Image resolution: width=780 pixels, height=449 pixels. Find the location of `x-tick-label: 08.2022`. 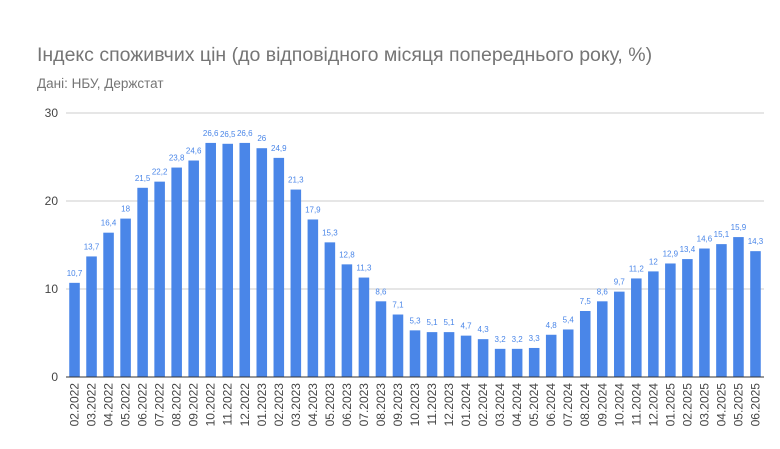

x-tick-label: 08.2022 is located at coordinates (177, 405).